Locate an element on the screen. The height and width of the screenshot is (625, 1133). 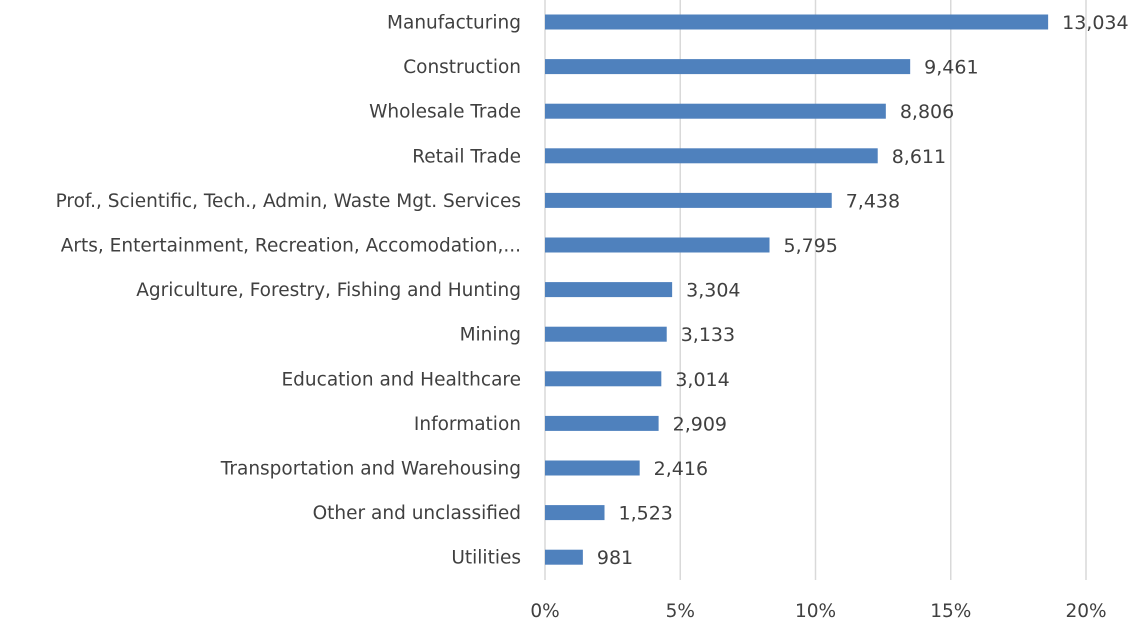
data-label: 5,795 is located at coordinates (811, 246).